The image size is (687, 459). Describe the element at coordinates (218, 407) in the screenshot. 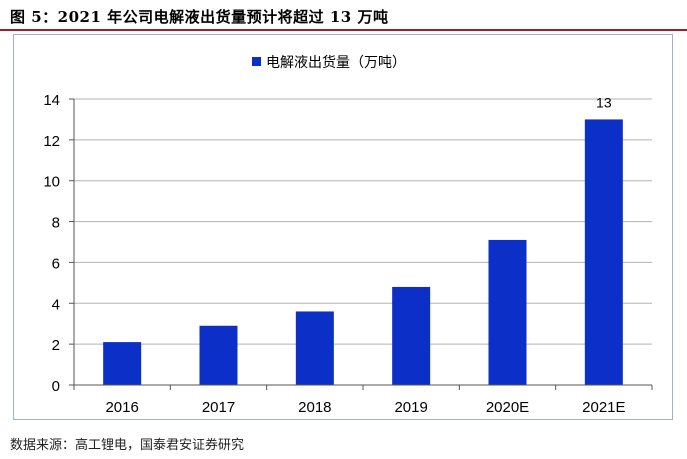

I see `x-tick-label: 2017` at that location.